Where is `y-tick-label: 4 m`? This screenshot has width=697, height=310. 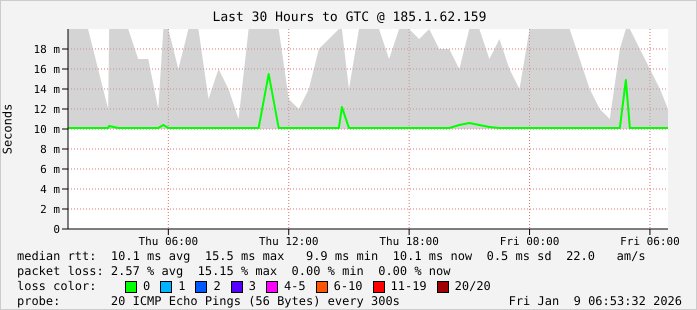 y-tick-label: 4 m is located at coordinates (50, 189).